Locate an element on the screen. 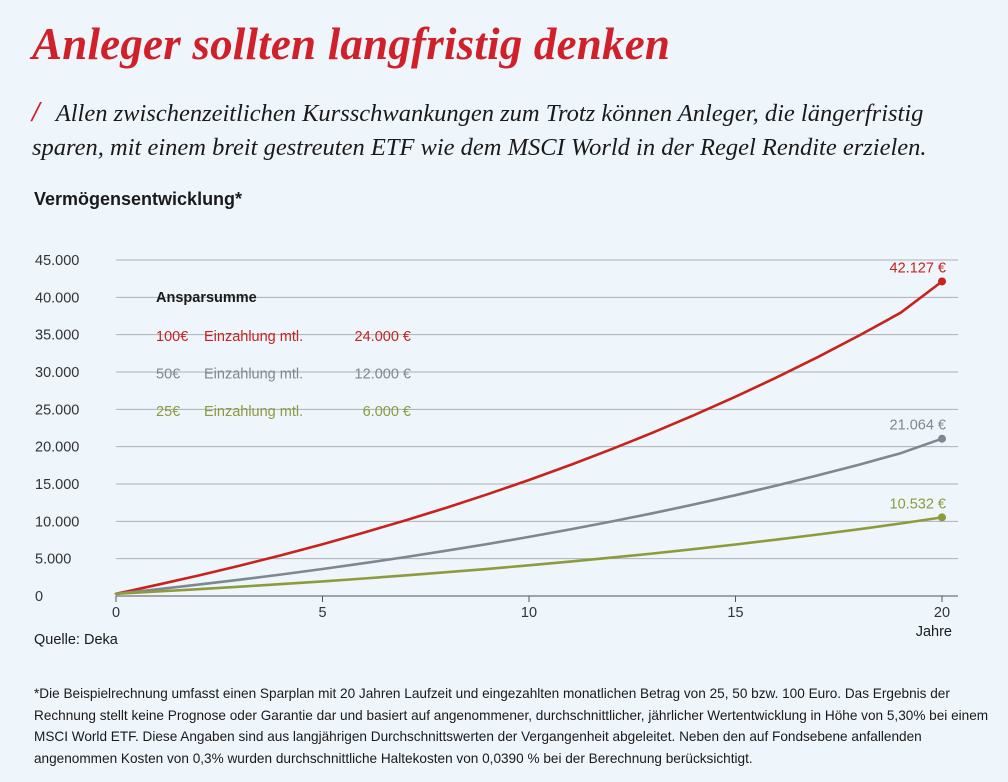 The height and width of the screenshot is (782, 1008). x-tick-label: 5 is located at coordinates (322, 613).